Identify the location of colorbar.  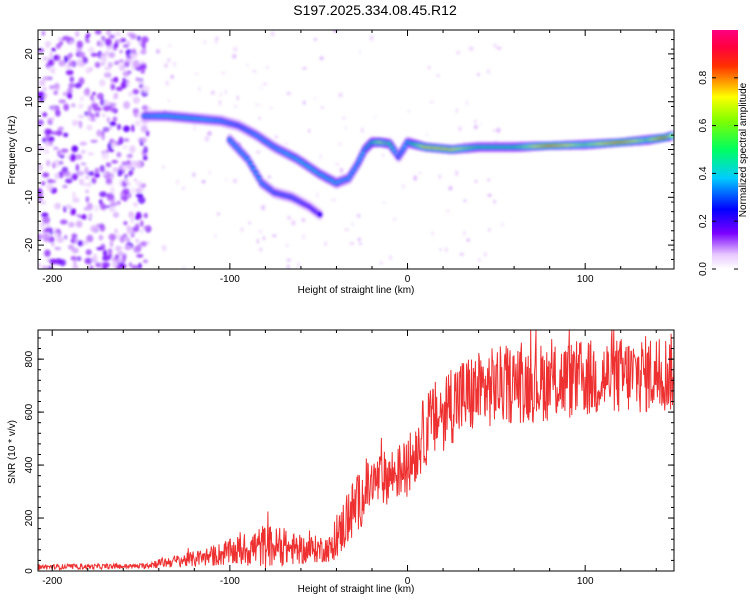
(725, 149).